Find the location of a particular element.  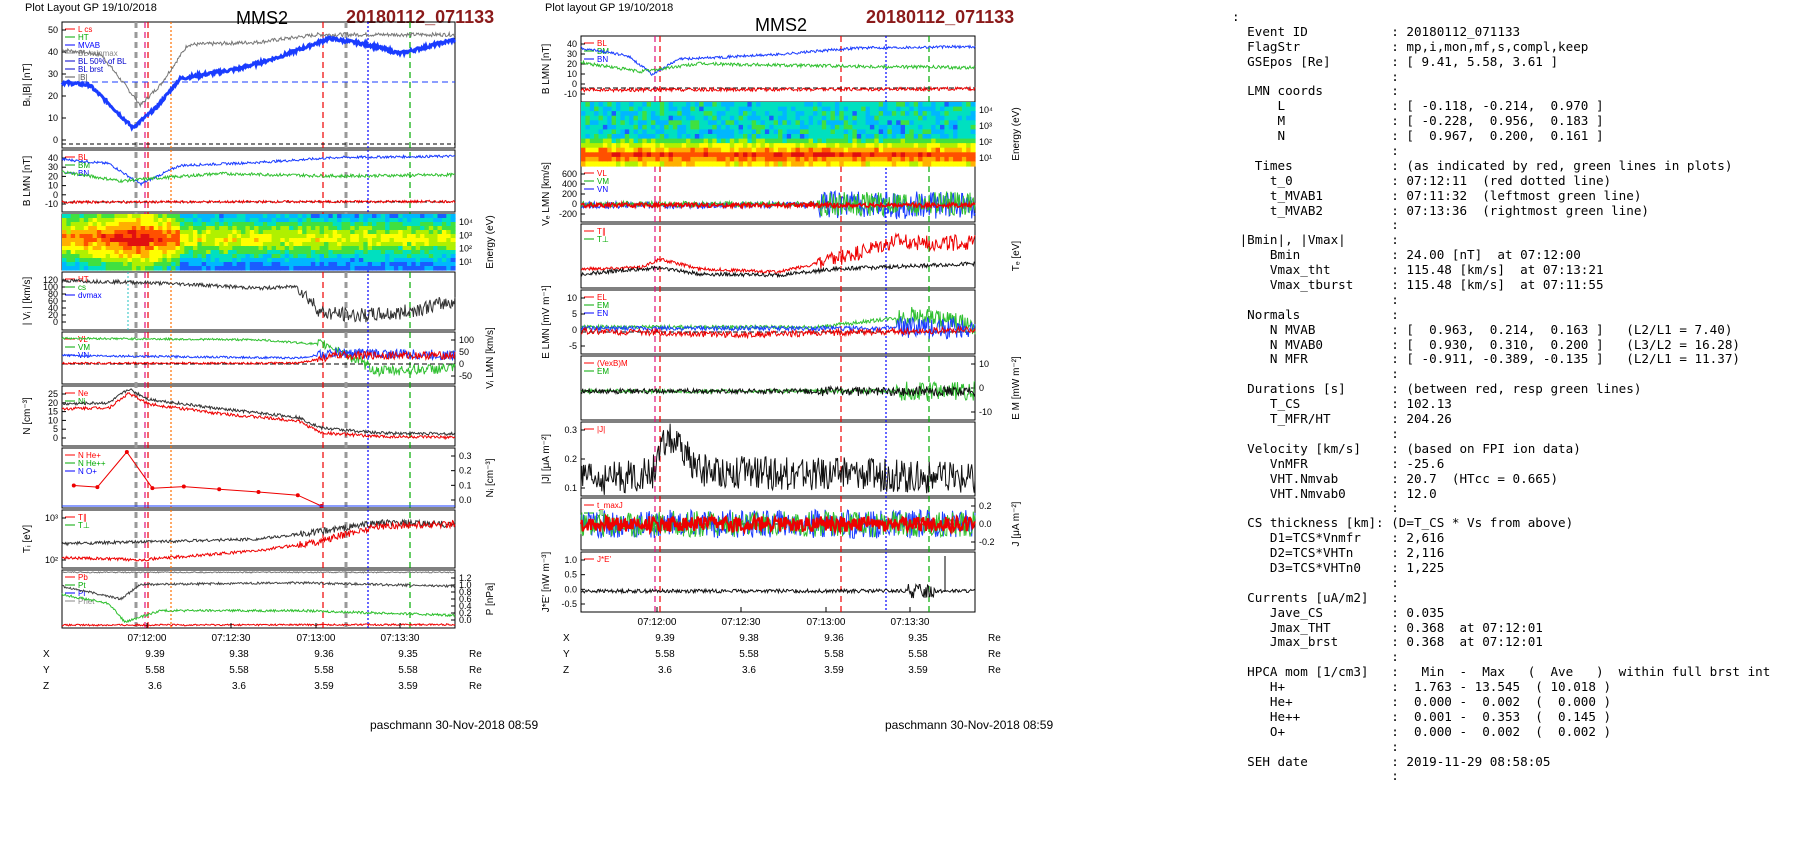

y-tick-label: 20 is located at coordinates (53, 315).